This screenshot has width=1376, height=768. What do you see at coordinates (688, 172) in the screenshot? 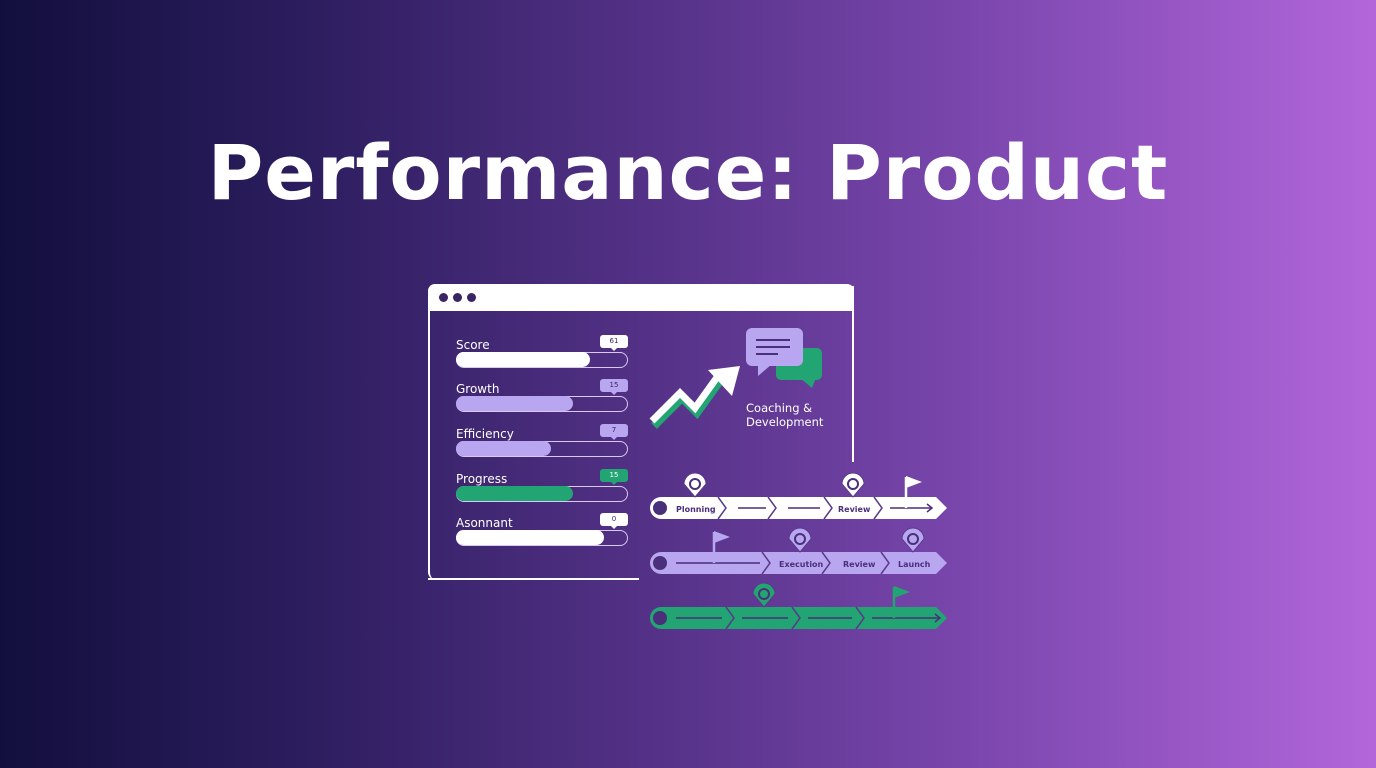
I see `page-title: Performance: Product` at bounding box center [688, 172].